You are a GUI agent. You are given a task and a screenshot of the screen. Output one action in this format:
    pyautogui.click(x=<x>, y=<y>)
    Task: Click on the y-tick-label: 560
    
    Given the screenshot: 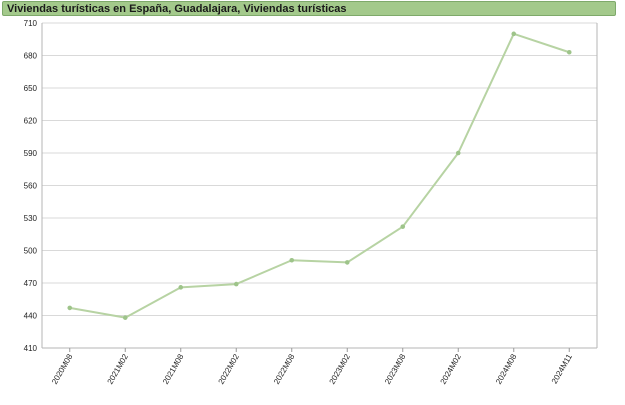 What is the action you would take?
    pyautogui.click(x=31, y=186)
    